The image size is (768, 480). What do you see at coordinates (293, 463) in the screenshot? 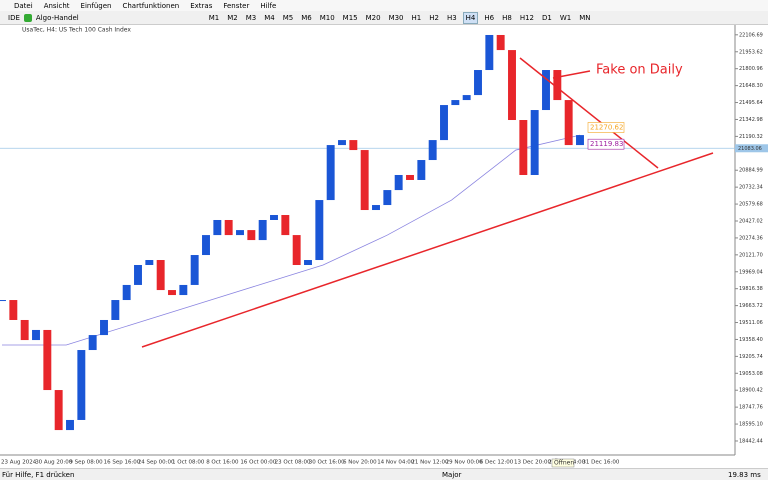
I see `x-tick-label: 23 Oct 08:00` at bounding box center [293, 463].